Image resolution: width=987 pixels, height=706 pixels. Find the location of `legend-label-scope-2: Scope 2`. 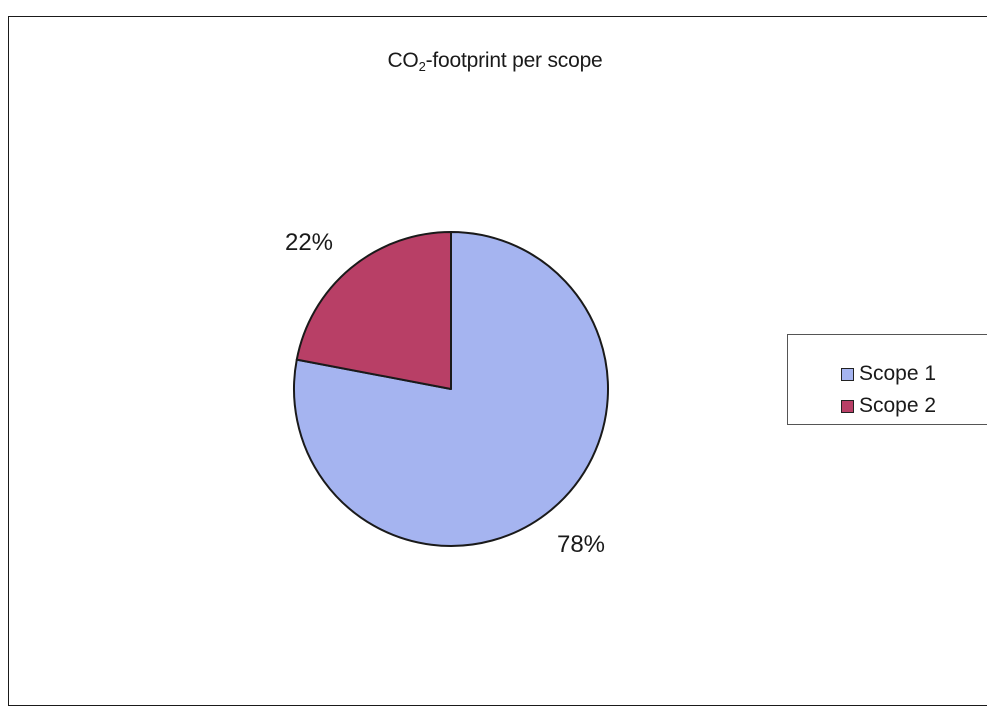

legend-label-scope-2: Scope 2 is located at coordinates (898, 405).